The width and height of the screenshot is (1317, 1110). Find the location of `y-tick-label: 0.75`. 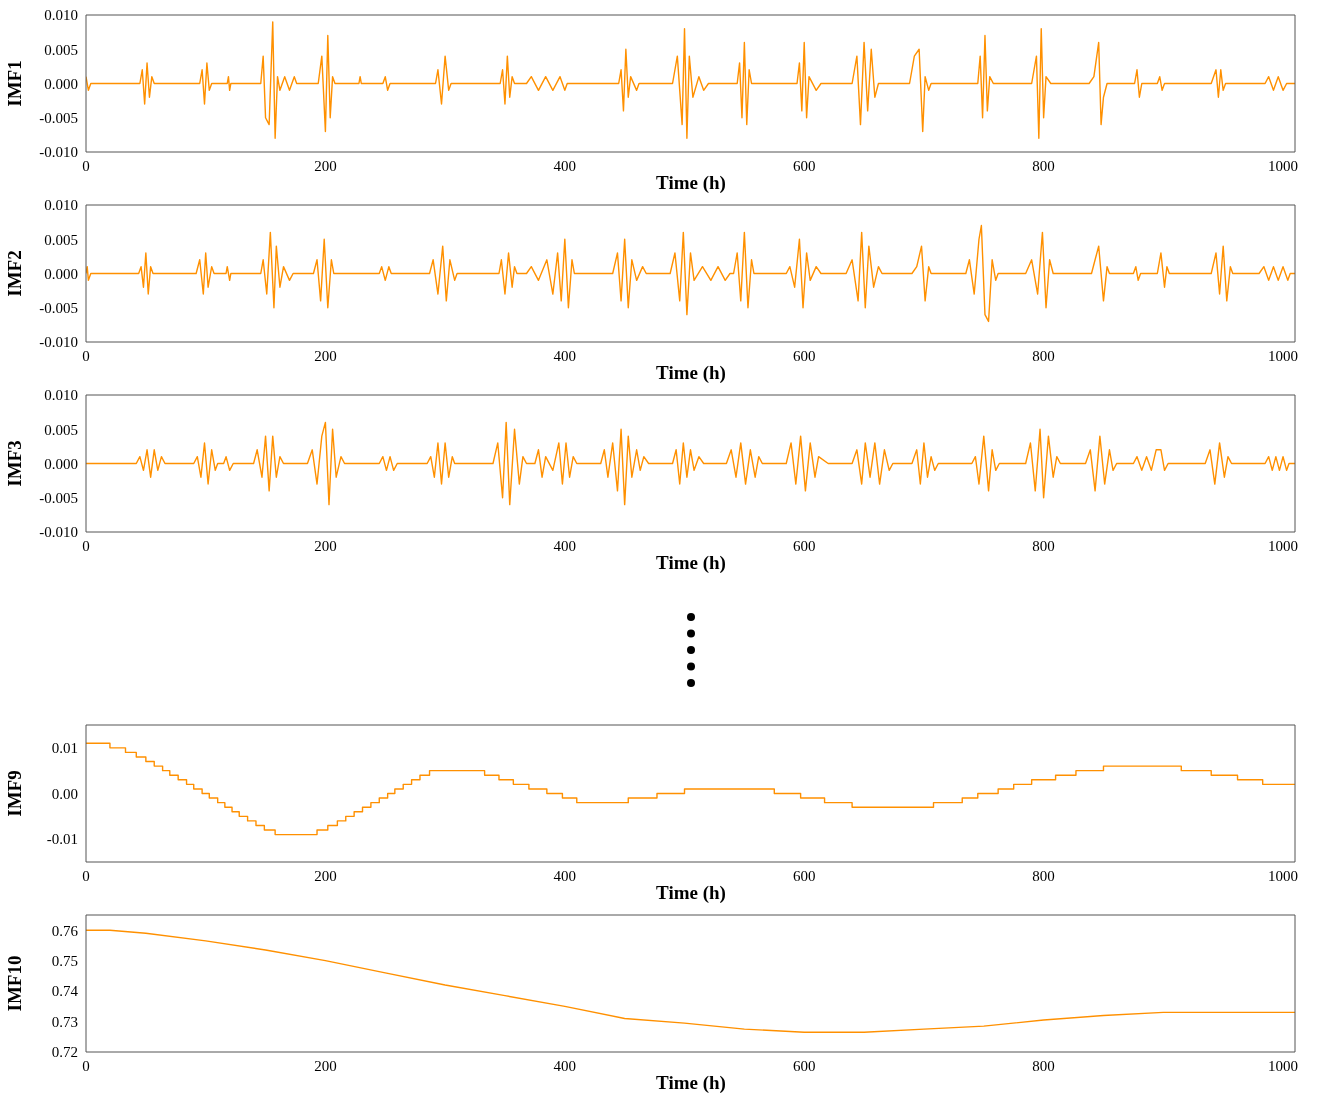

y-tick-label: 0.75 is located at coordinates (64, 960).